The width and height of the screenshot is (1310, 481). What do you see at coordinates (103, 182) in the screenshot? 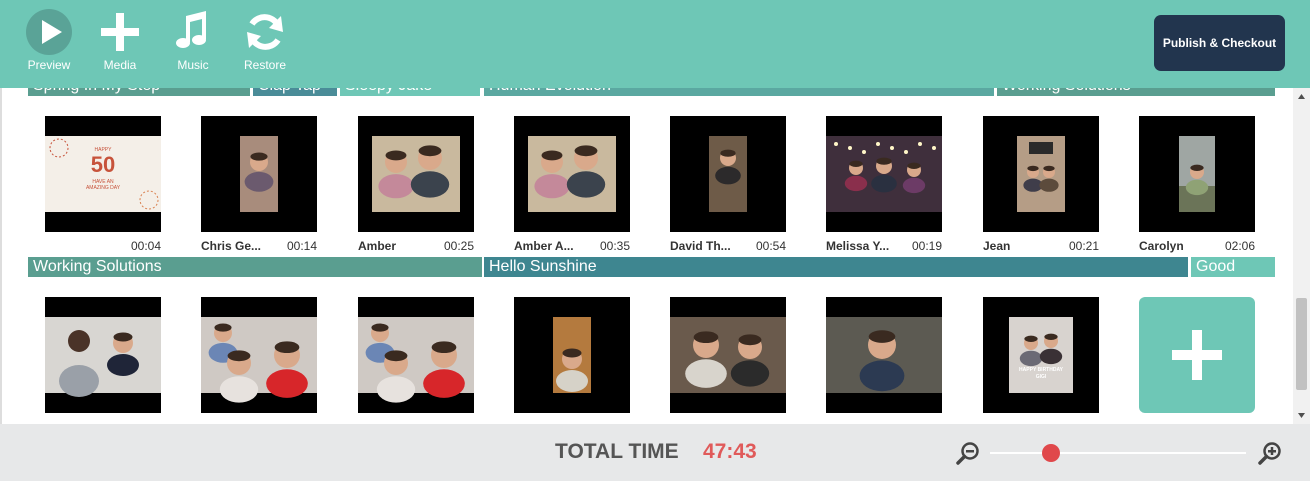
I see `card-text: HAVE AN` at bounding box center [103, 182].